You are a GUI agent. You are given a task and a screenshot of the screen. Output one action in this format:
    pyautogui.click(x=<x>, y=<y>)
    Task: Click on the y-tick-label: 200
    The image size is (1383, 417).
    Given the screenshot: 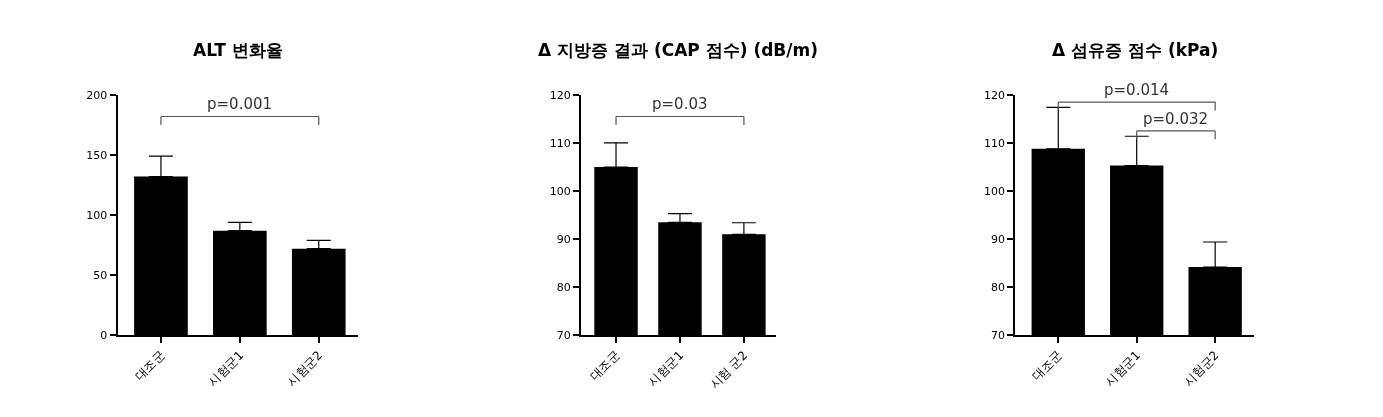 What is the action you would take?
    pyautogui.click(x=97, y=95)
    